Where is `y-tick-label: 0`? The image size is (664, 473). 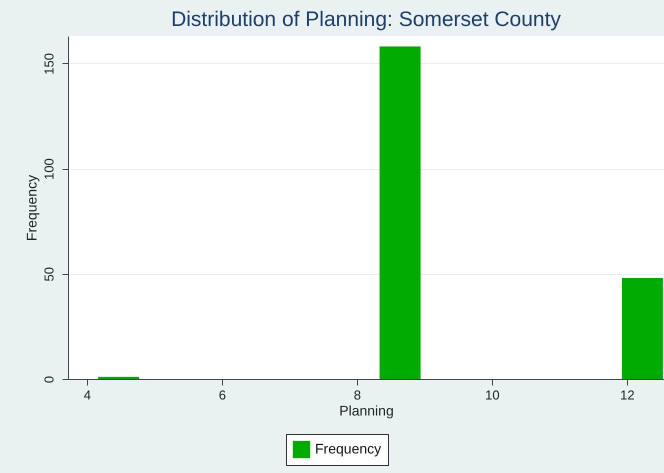
y-tick-label: 0 is located at coordinates (49, 380).